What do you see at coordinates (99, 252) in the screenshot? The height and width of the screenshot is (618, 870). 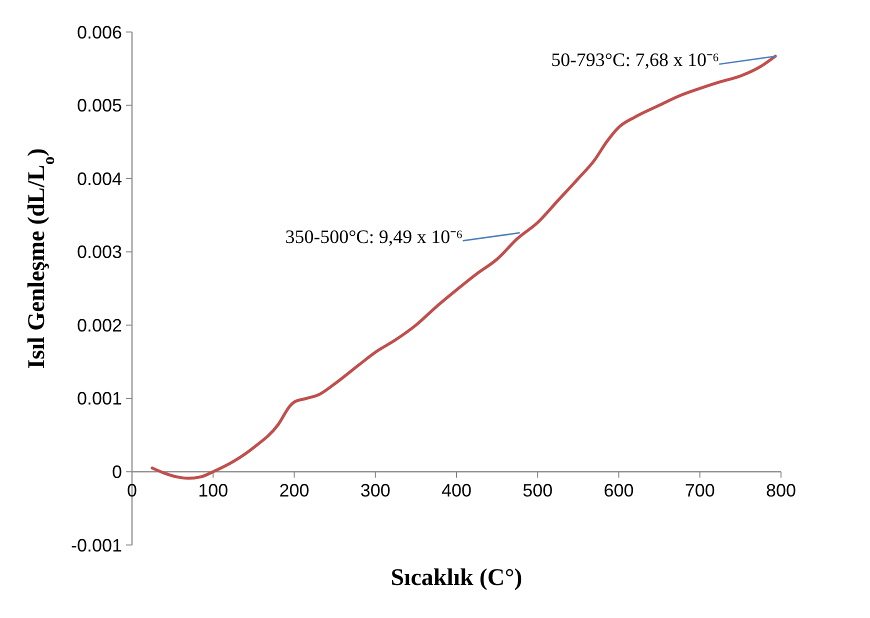 I see `y-tick-label: 0.003` at bounding box center [99, 252].